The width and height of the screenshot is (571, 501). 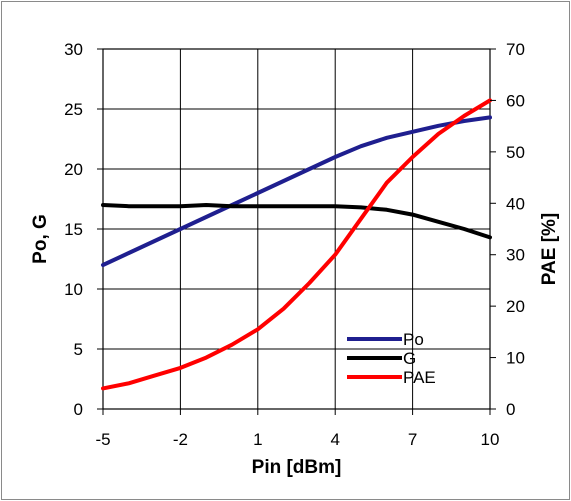 What do you see at coordinates (515, 255) in the screenshot?
I see `y-right-tick-label: 30` at bounding box center [515, 255].